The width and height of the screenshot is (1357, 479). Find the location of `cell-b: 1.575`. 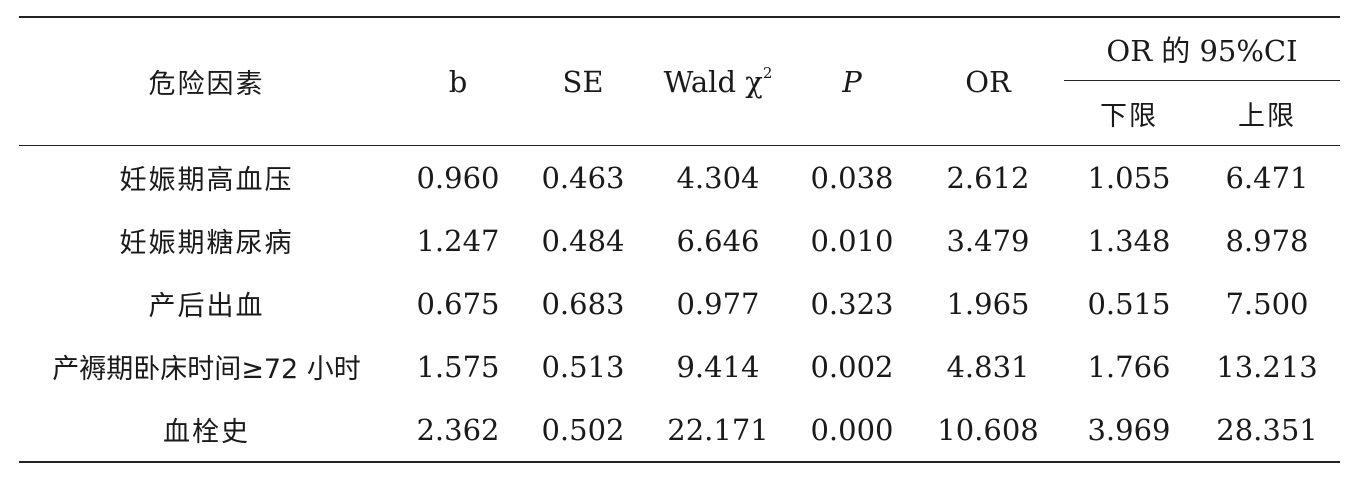

cell-b: 1.575 is located at coordinates (458, 366).